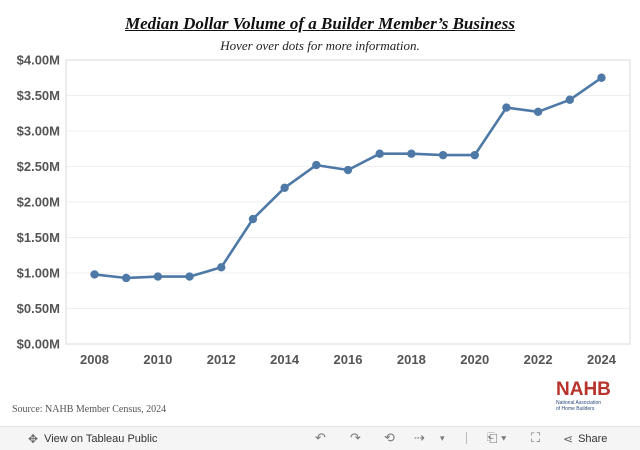  What do you see at coordinates (348, 170) in the screenshot?
I see `data-point-2016` at bounding box center [348, 170].